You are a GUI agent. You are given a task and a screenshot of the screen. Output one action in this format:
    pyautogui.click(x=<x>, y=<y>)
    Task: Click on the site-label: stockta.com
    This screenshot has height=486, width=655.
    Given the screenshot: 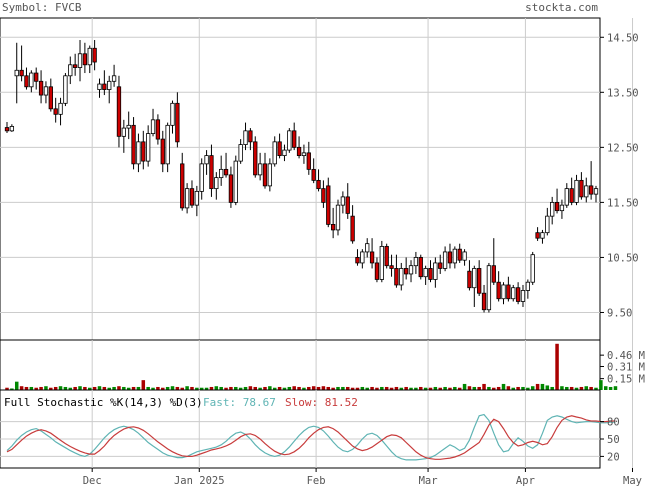 What is the action you would take?
    pyautogui.click(x=561, y=7)
    